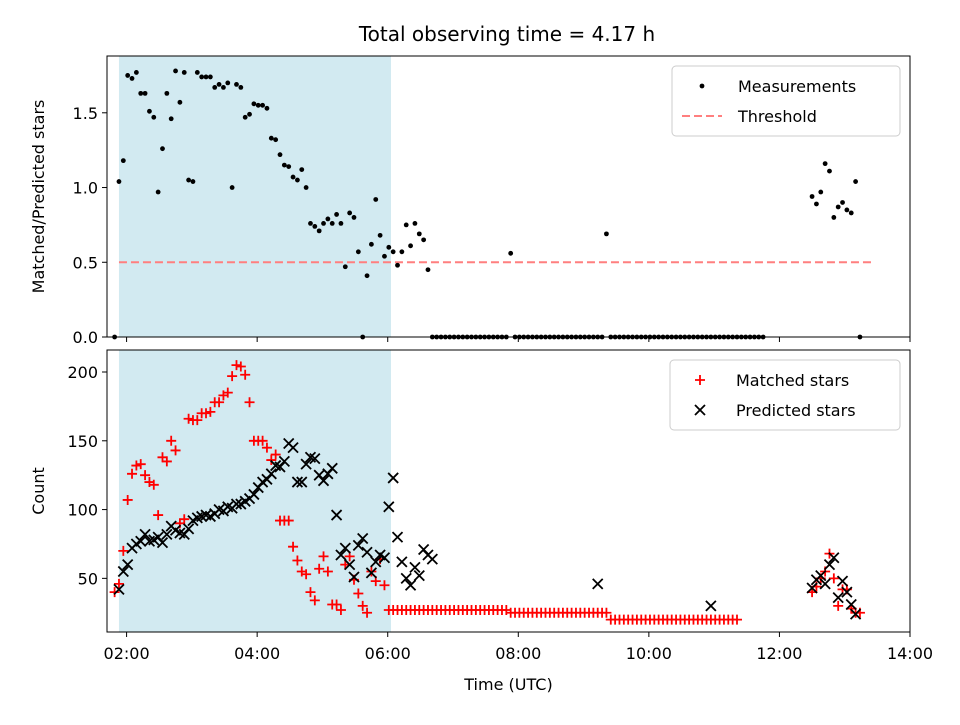 The image size is (960, 725). I want to click on x-tick-label: 02:00, so click(127, 653).